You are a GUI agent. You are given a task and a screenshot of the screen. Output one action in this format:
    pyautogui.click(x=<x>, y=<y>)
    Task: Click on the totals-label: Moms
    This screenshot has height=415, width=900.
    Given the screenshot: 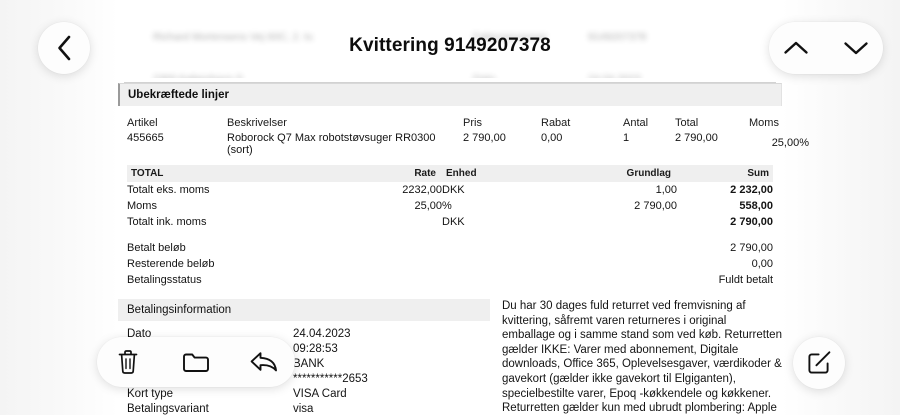 What is the action you would take?
    pyautogui.click(x=142, y=206)
    